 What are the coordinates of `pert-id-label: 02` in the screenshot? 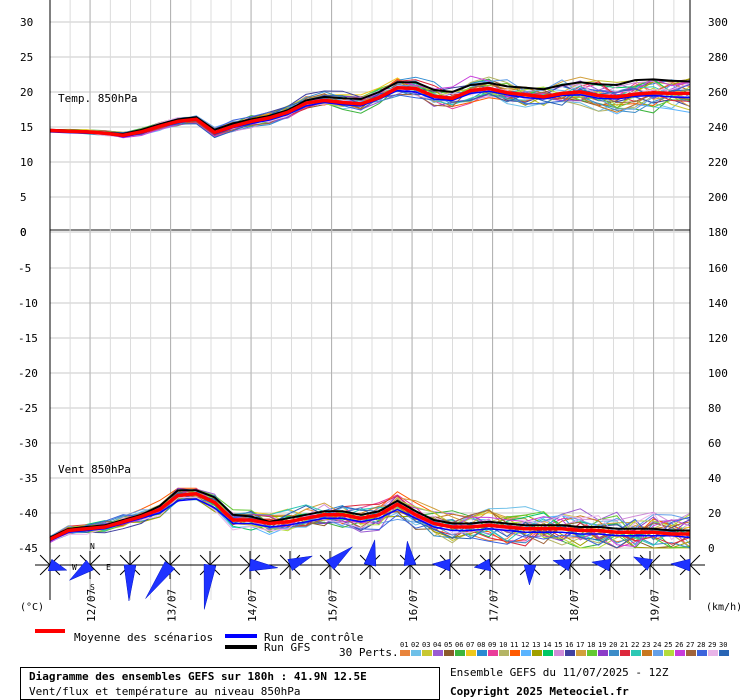 It's located at (415, 645).